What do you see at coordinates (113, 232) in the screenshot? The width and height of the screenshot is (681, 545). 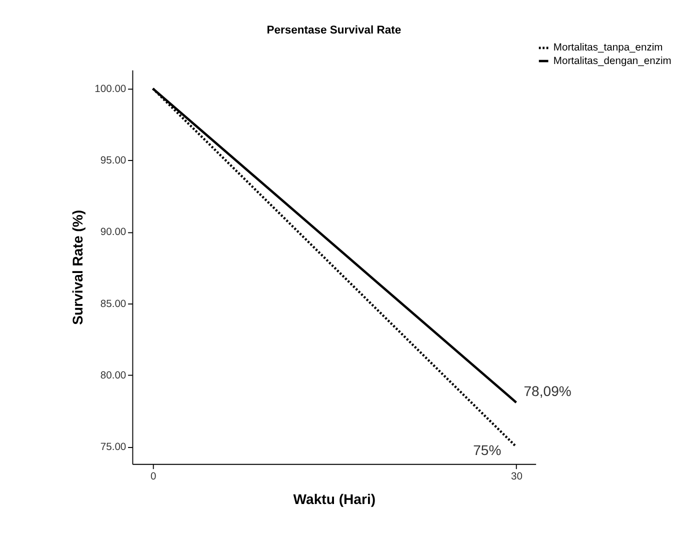 I see `y-tick-label: 90.00` at bounding box center [113, 232].